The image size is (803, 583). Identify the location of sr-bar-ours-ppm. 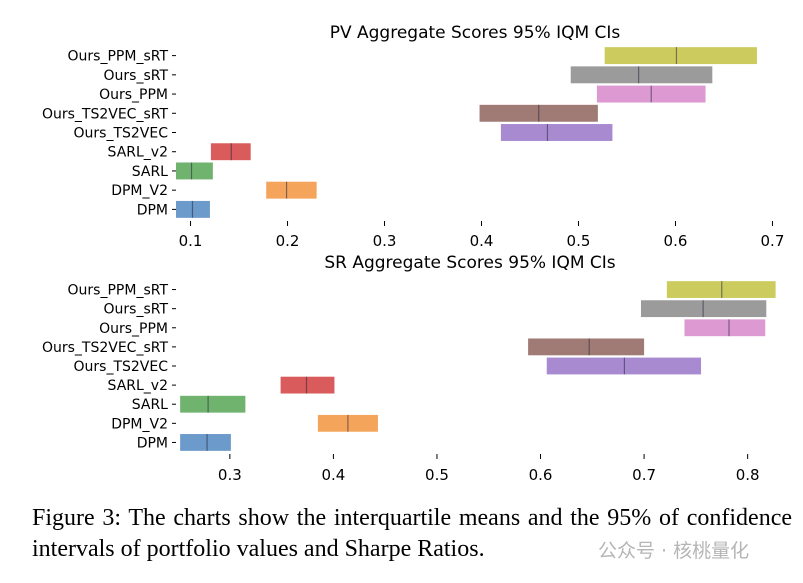
(725, 328).